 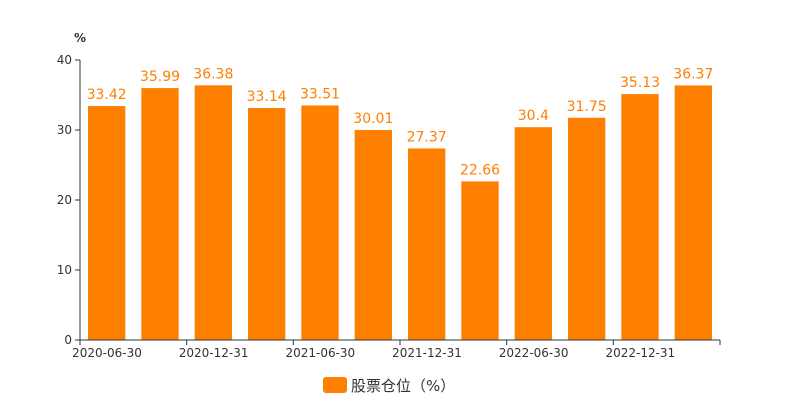 I want to click on y-axis-unit-label: %, so click(x=80, y=38).